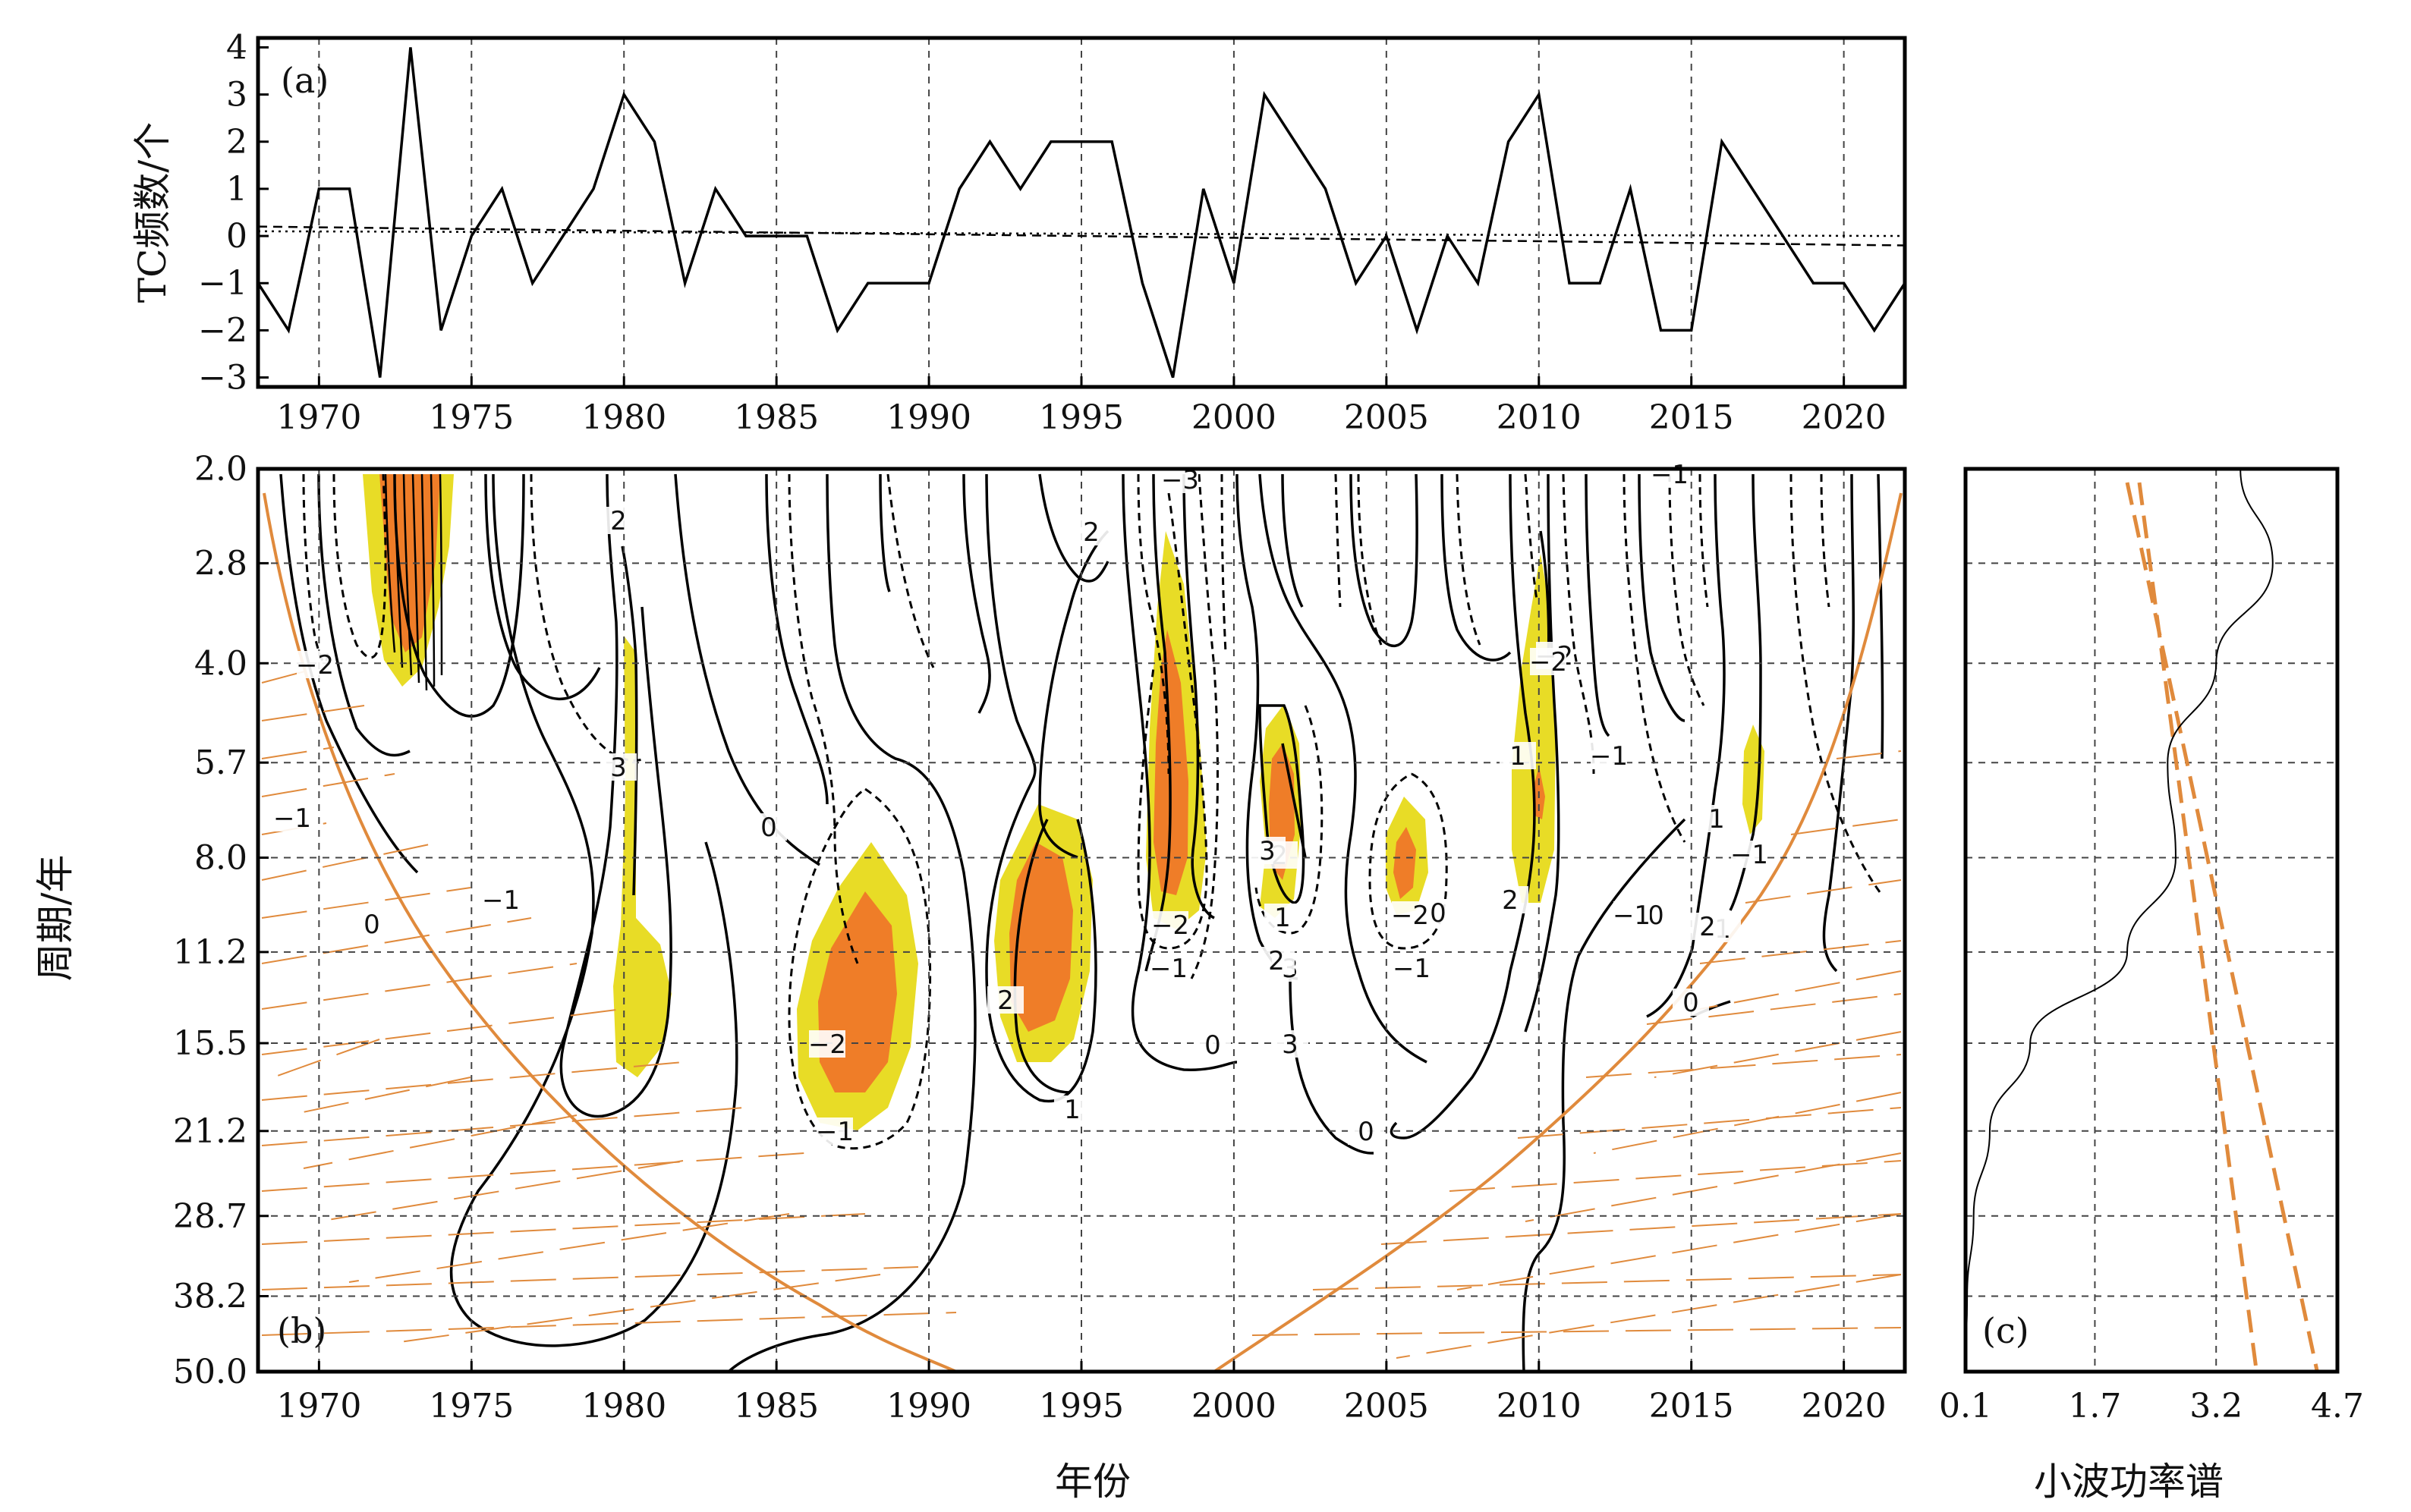 The width and height of the screenshot is (2411, 1512). I want to click on panel-a-x-tick-label: 1980, so click(623, 417).